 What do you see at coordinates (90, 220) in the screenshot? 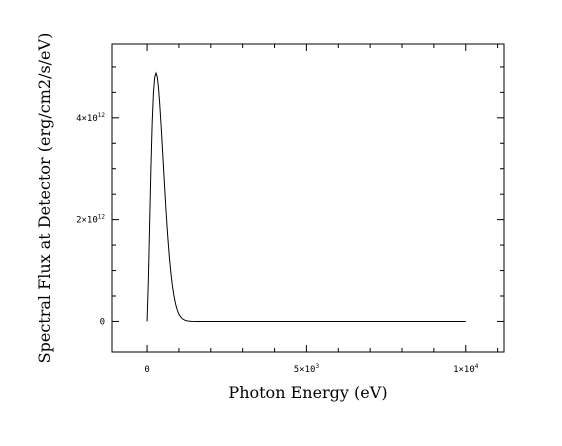
I see `y-tick-label: 2×10¹²` at bounding box center [90, 220].